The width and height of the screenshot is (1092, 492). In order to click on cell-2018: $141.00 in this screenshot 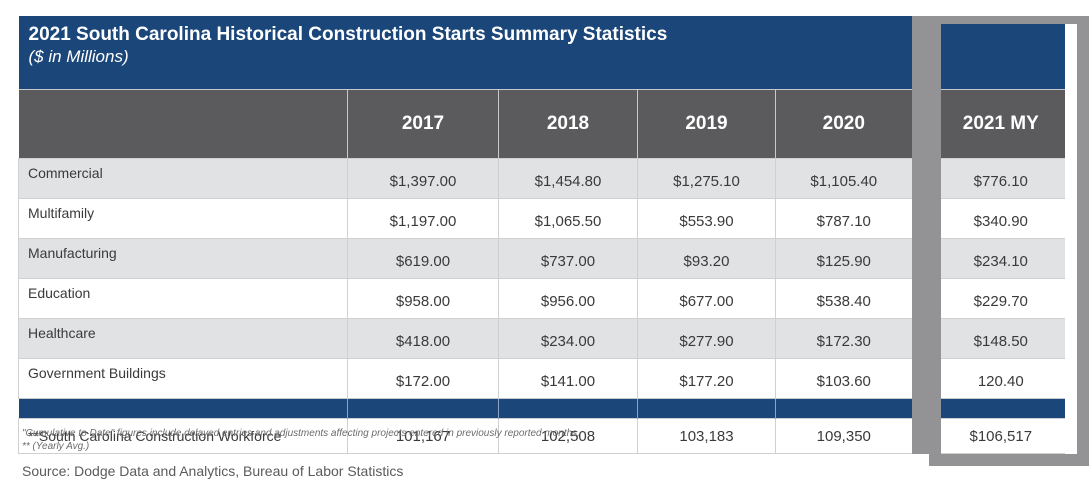, I will do `click(568, 378)`.